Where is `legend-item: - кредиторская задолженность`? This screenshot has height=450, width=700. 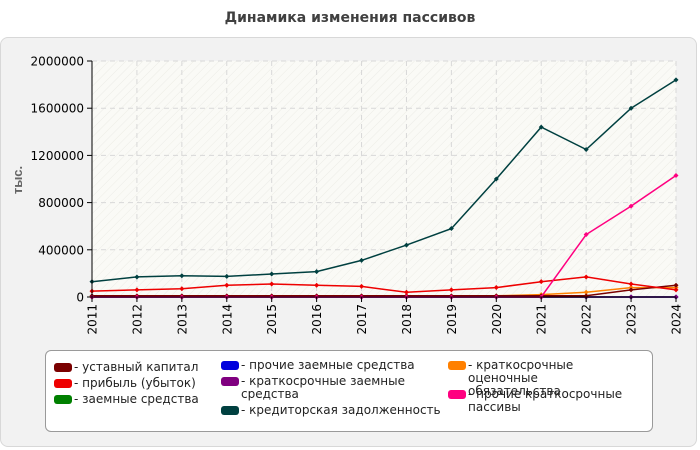 legend-item: - кредиторская задолженность is located at coordinates (331, 410).